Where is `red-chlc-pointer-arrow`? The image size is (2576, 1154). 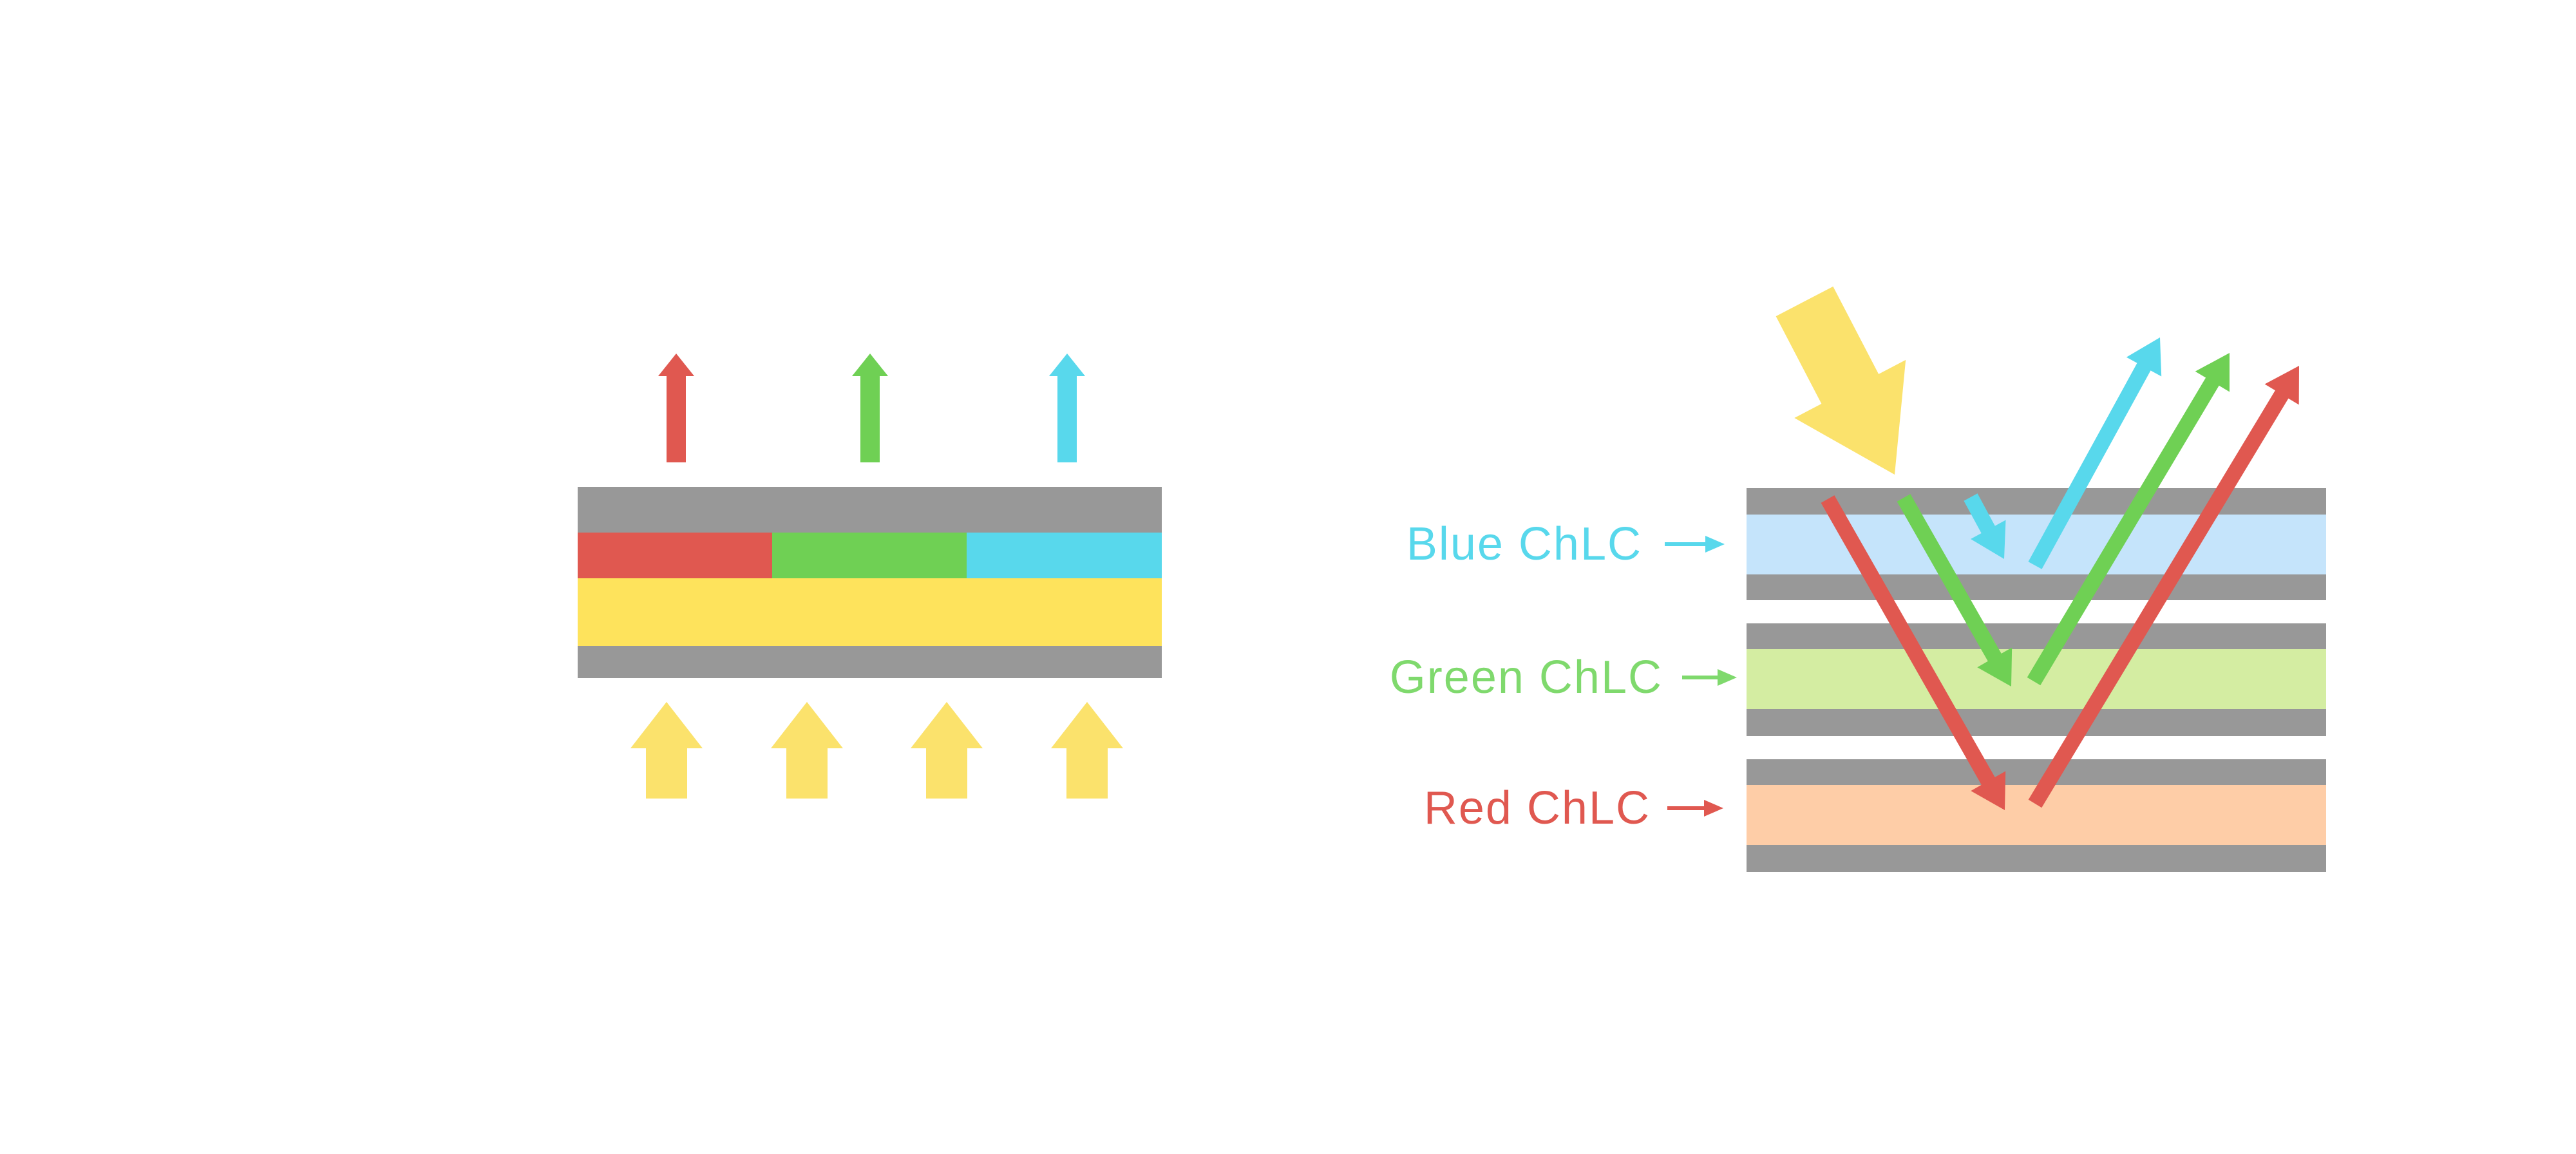 red-chlc-pointer-arrow is located at coordinates (1695, 808).